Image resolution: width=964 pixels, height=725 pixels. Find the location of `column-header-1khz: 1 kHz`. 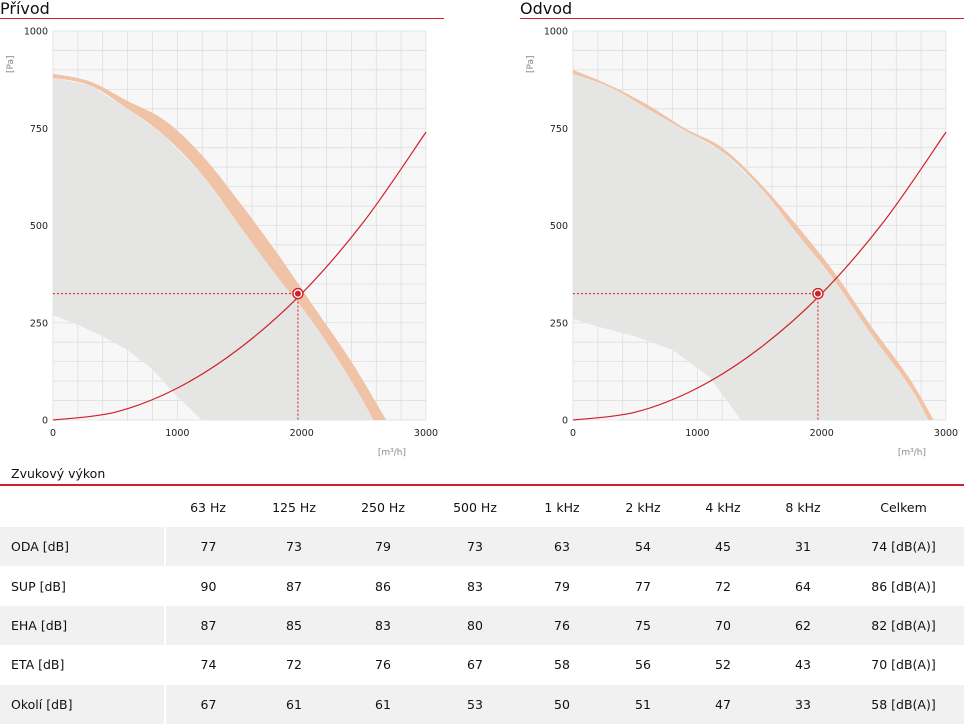

column-header-1khz: 1 kHz is located at coordinates (562, 507).